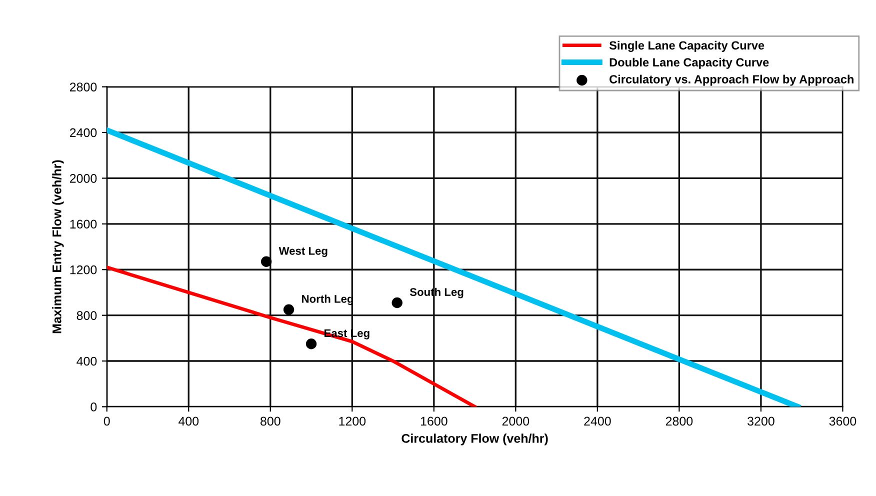 The image size is (876, 496). I want to click on y-axis-title: Maximum Entry Flow (veh/hr), so click(58, 247).